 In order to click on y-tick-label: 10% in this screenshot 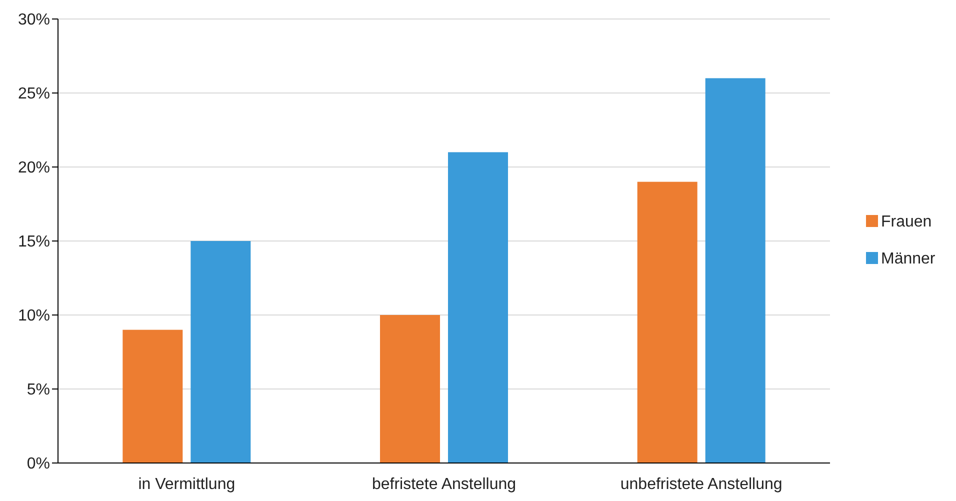, I will do `click(34, 316)`.